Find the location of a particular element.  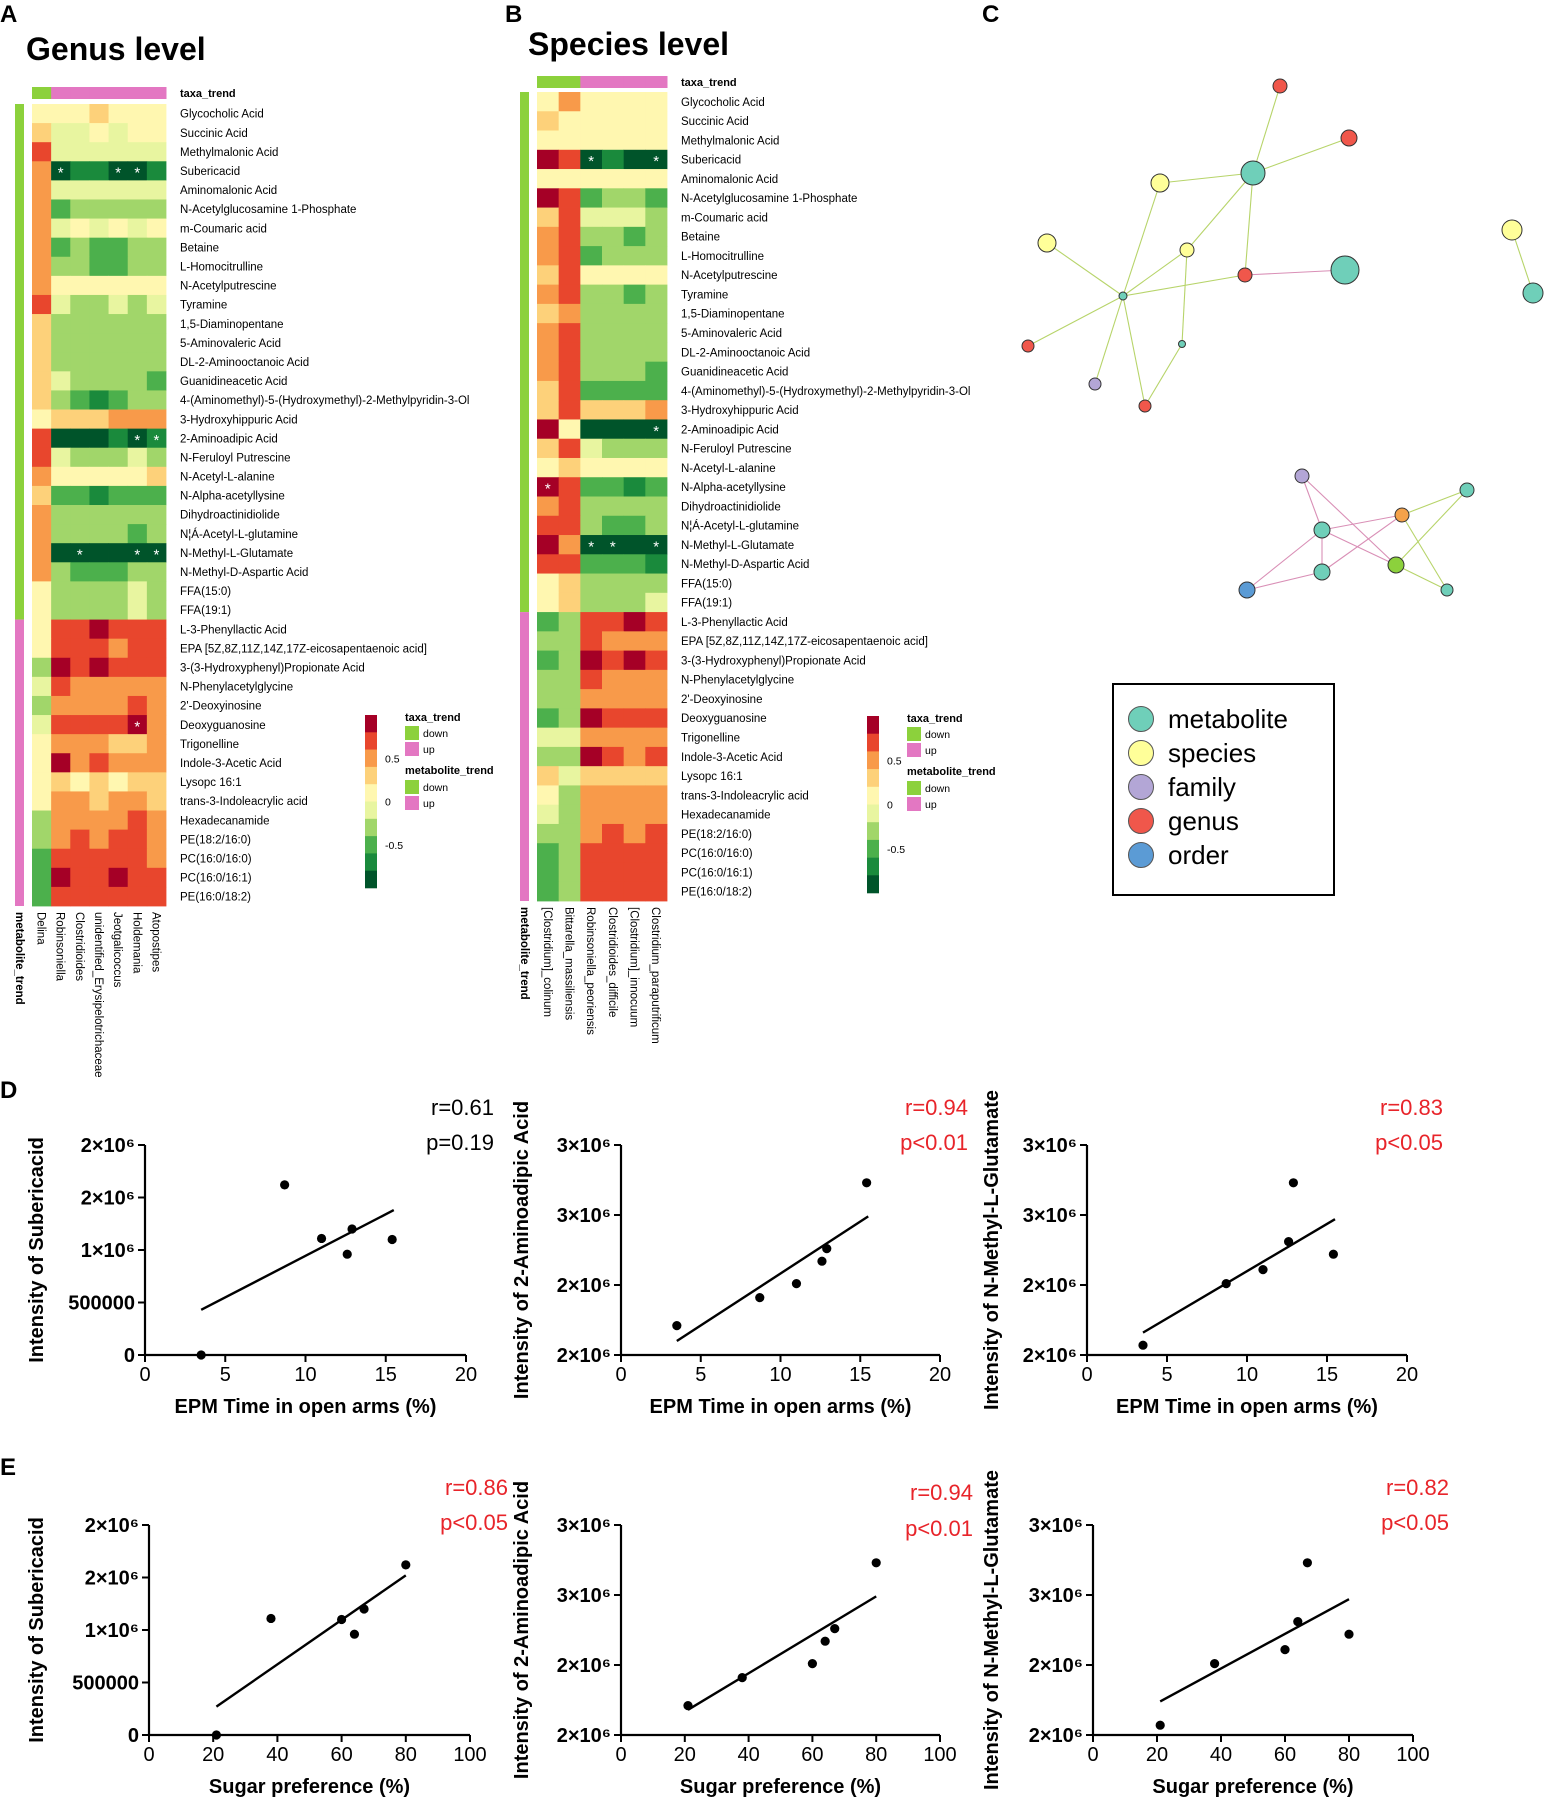

row-label: Deoxyguanosine is located at coordinates (223, 726).